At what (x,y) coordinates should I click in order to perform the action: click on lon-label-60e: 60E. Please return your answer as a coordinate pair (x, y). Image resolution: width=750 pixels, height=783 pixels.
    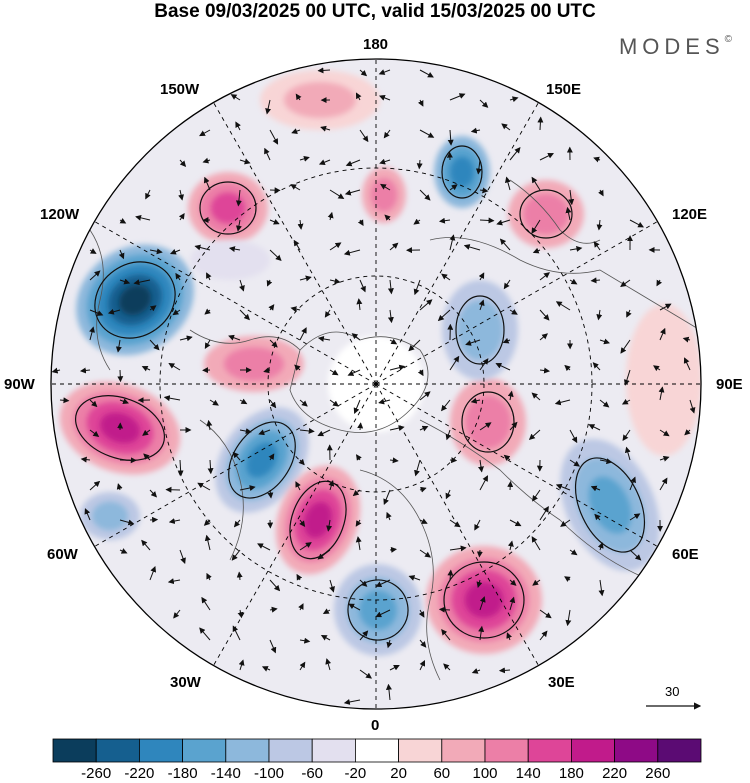
    Looking at the image, I should click on (685, 554).